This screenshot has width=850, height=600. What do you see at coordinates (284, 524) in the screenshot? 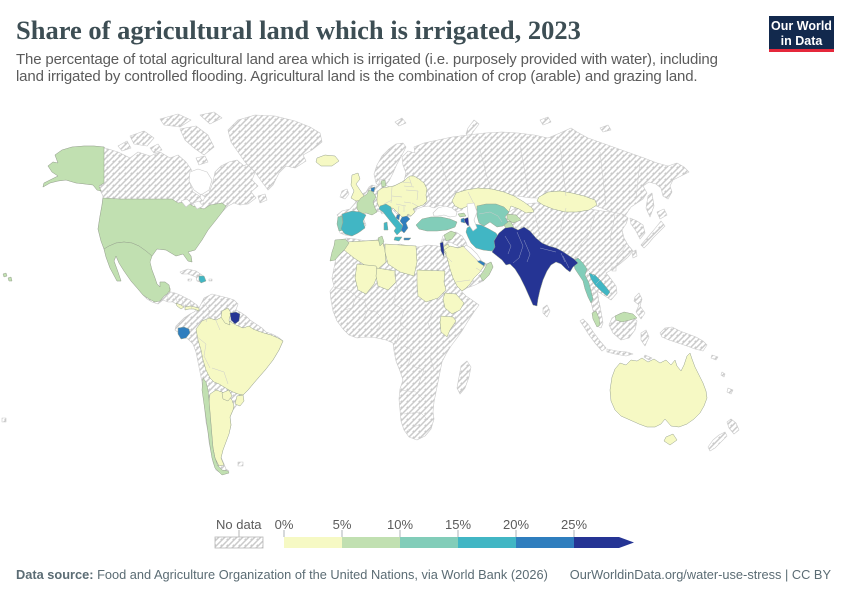
I see `svg-text: 0%` at bounding box center [284, 524].